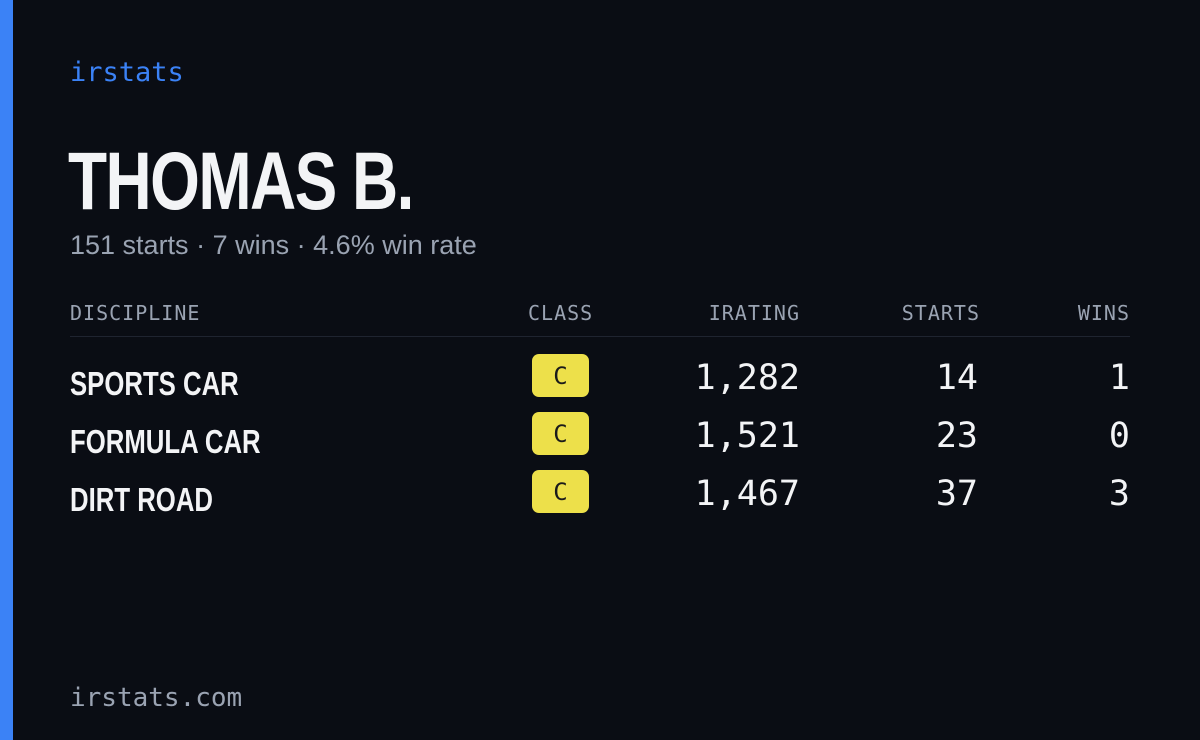 The image size is (1200, 740). Describe the element at coordinates (1103, 313) in the screenshot. I see `header-wins: WINS` at that location.